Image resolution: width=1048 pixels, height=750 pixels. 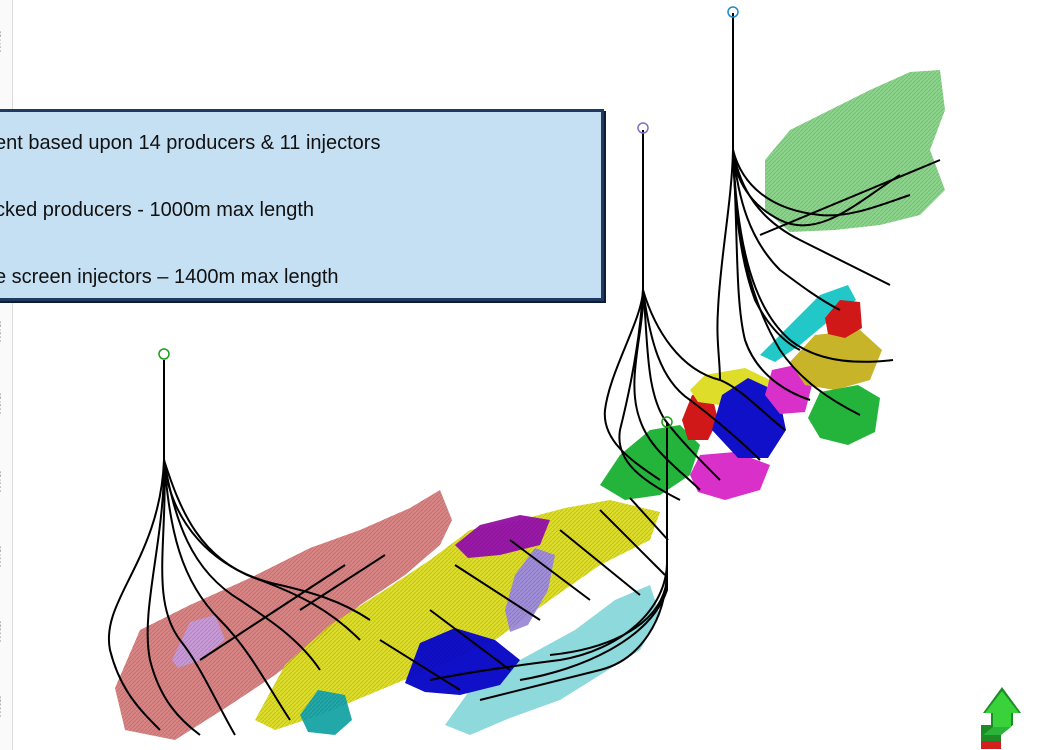 What do you see at coordinates (650, 462) in the screenshot?
I see `region-green-mid` at bounding box center [650, 462].